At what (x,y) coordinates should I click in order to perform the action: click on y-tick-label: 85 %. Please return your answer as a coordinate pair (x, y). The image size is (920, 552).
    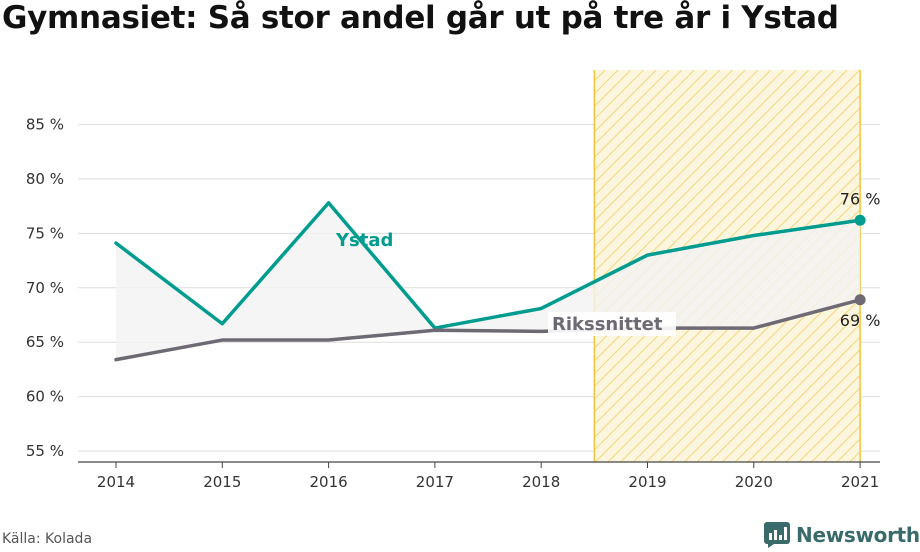
    Looking at the image, I should click on (45, 124).